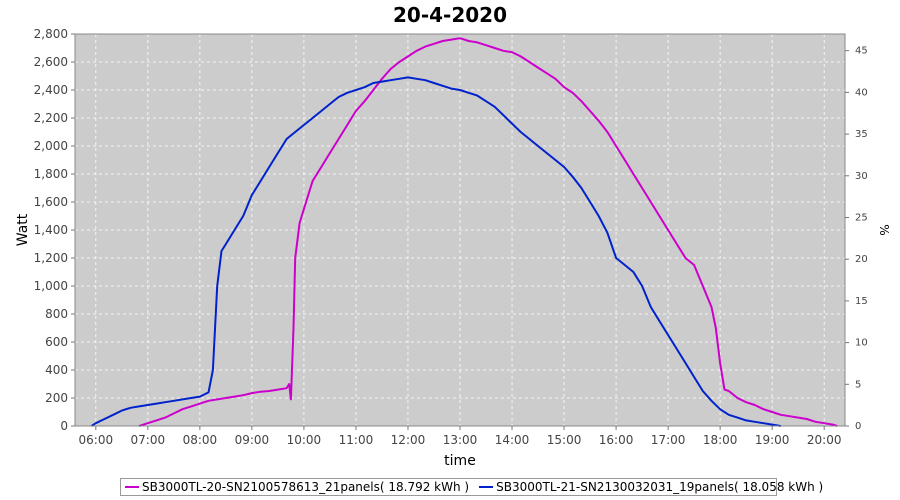  Describe the element at coordinates (884, 229) in the screenshot. I see `y2-axis-title: %` at that location.